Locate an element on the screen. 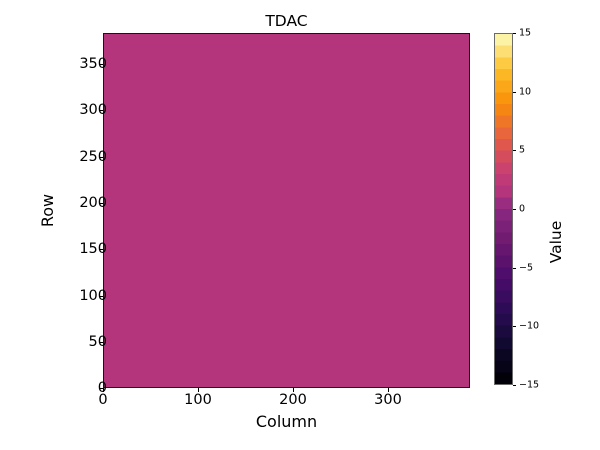  ytick-label-6: 300 is located at coordinates (93, 110).